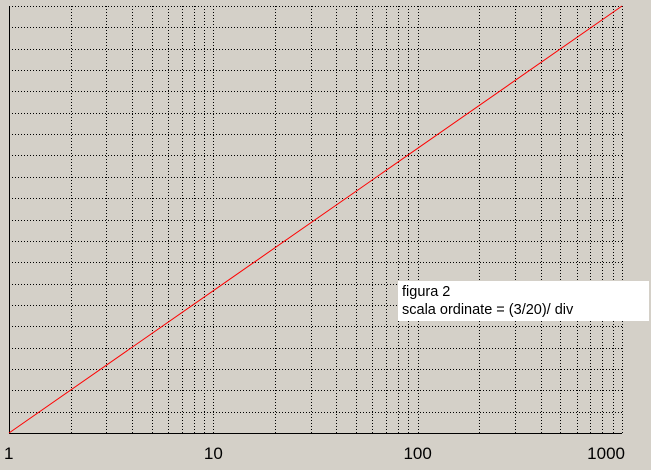 The width and height of the screenshot is (651, 470). What do you see at coordinates (8, 453) in the screenshot?
I see `x-tick-label: 1` at bounding box center [8, 453].